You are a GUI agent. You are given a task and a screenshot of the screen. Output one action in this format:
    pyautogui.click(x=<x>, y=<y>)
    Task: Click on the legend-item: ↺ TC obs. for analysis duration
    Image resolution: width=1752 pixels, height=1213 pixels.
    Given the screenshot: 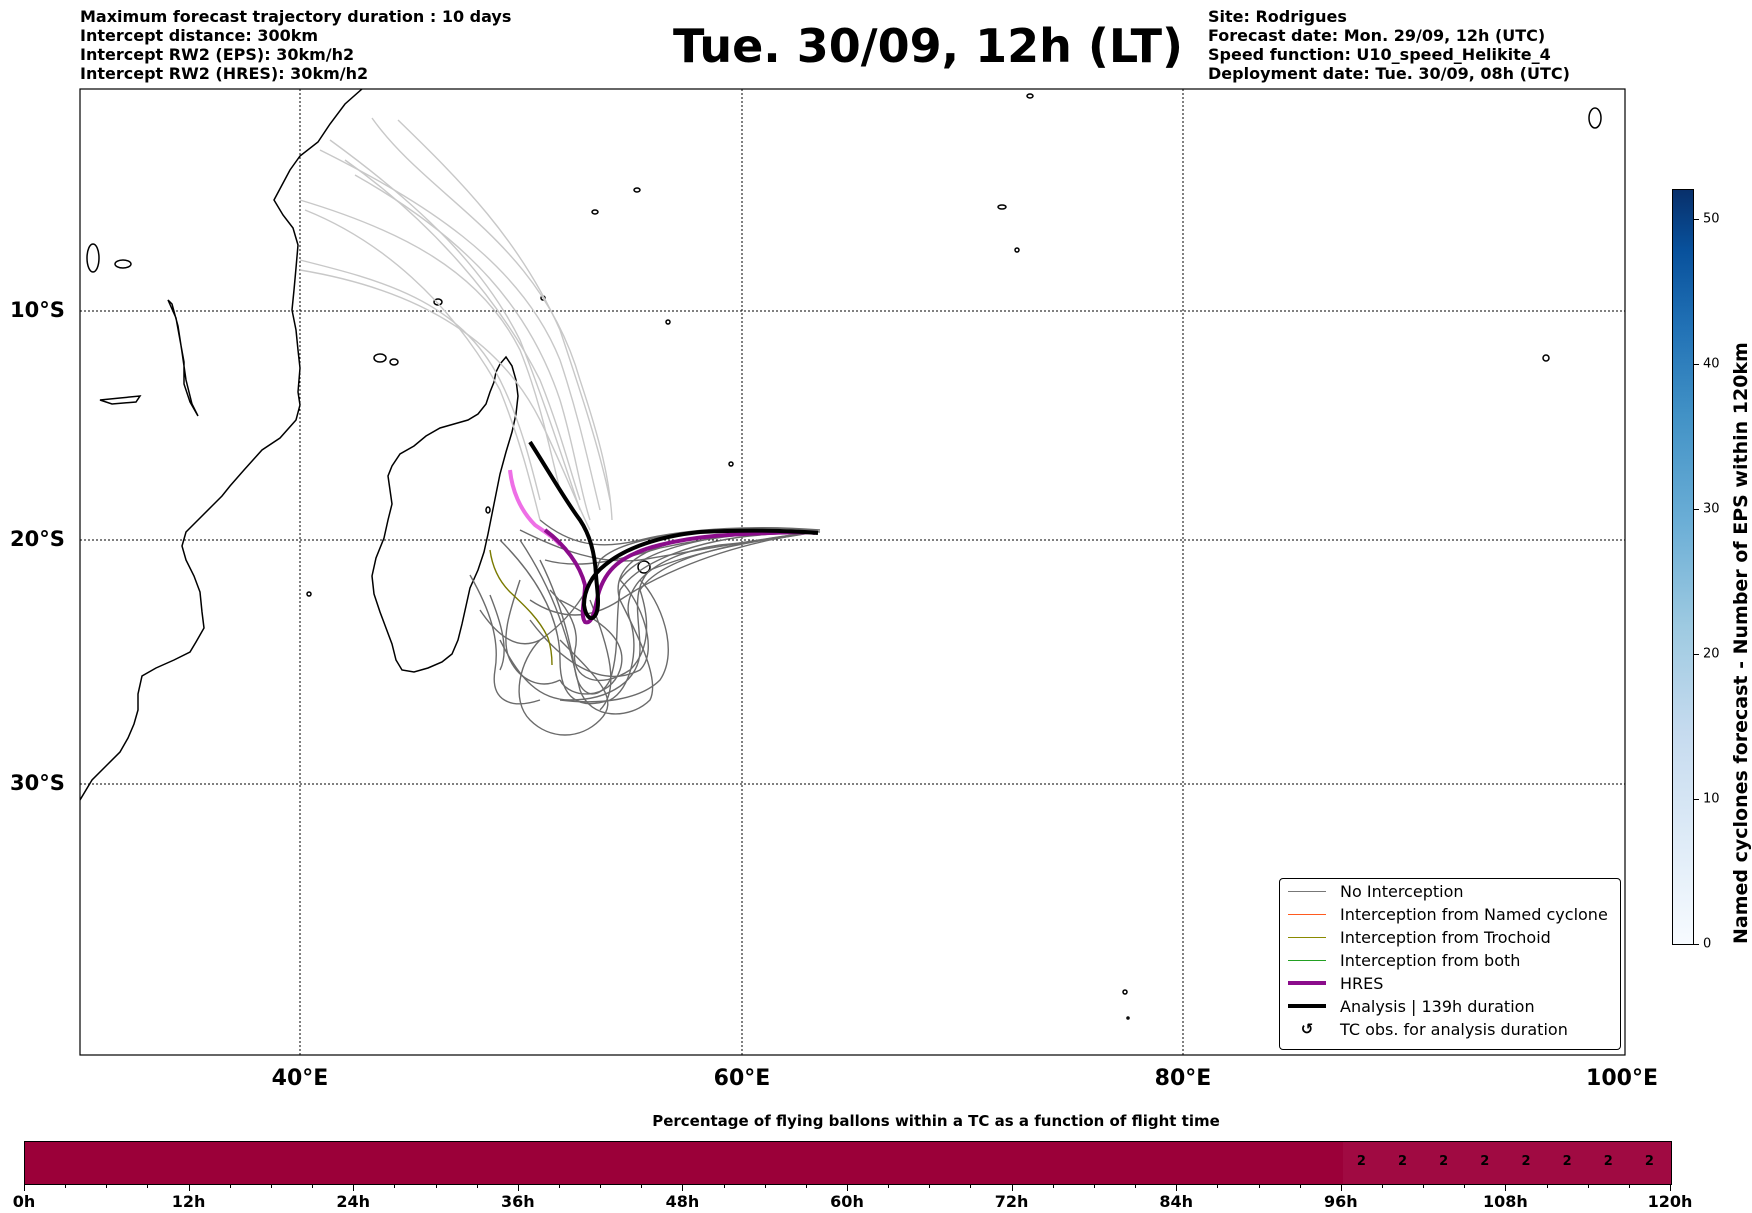 What is the action you would take?
    pyautogui.click(x=1428, y=1029)
    